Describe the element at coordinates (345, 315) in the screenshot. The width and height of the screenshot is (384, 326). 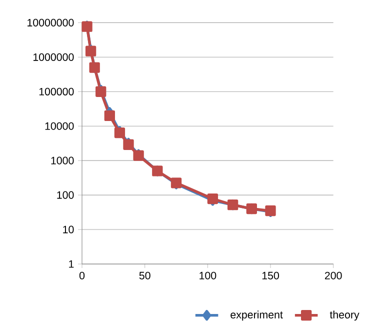
I see `legend-label: theory` at that location.